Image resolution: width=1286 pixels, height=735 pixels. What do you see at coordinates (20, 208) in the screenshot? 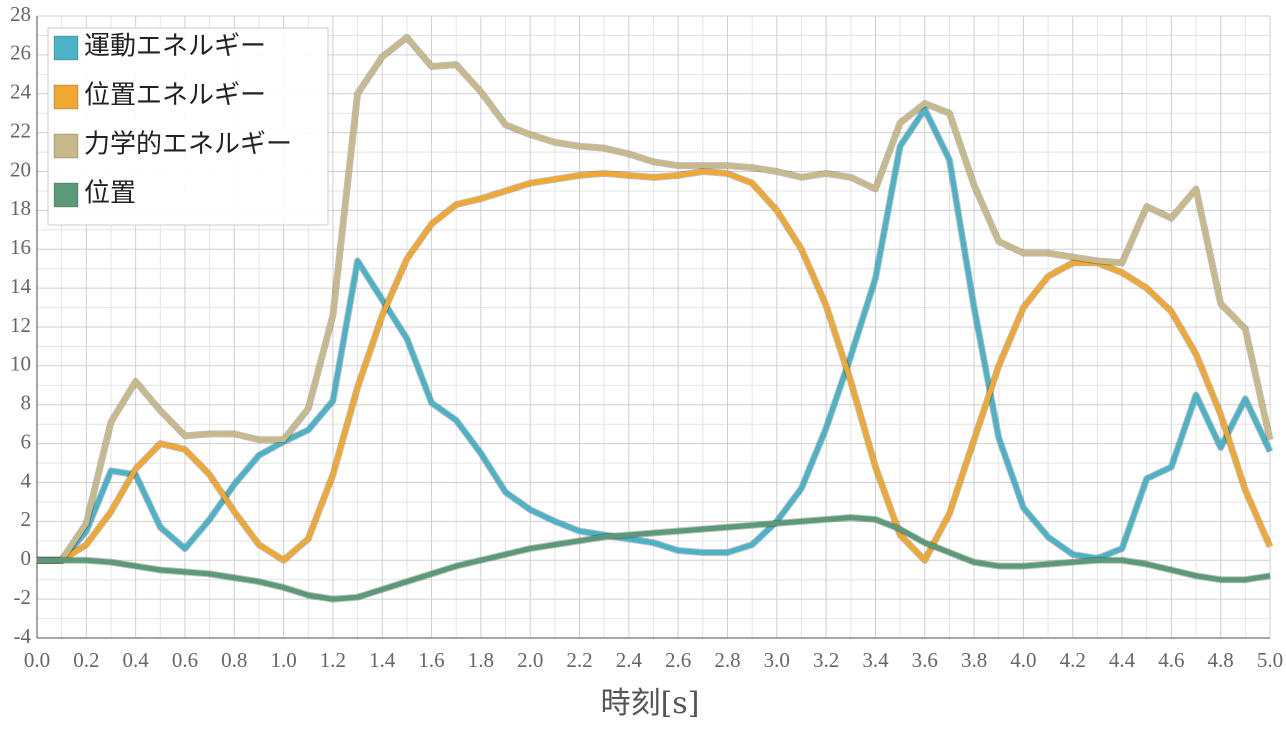
I see `y-tick-label: 18` at bounding box center [20, 208].